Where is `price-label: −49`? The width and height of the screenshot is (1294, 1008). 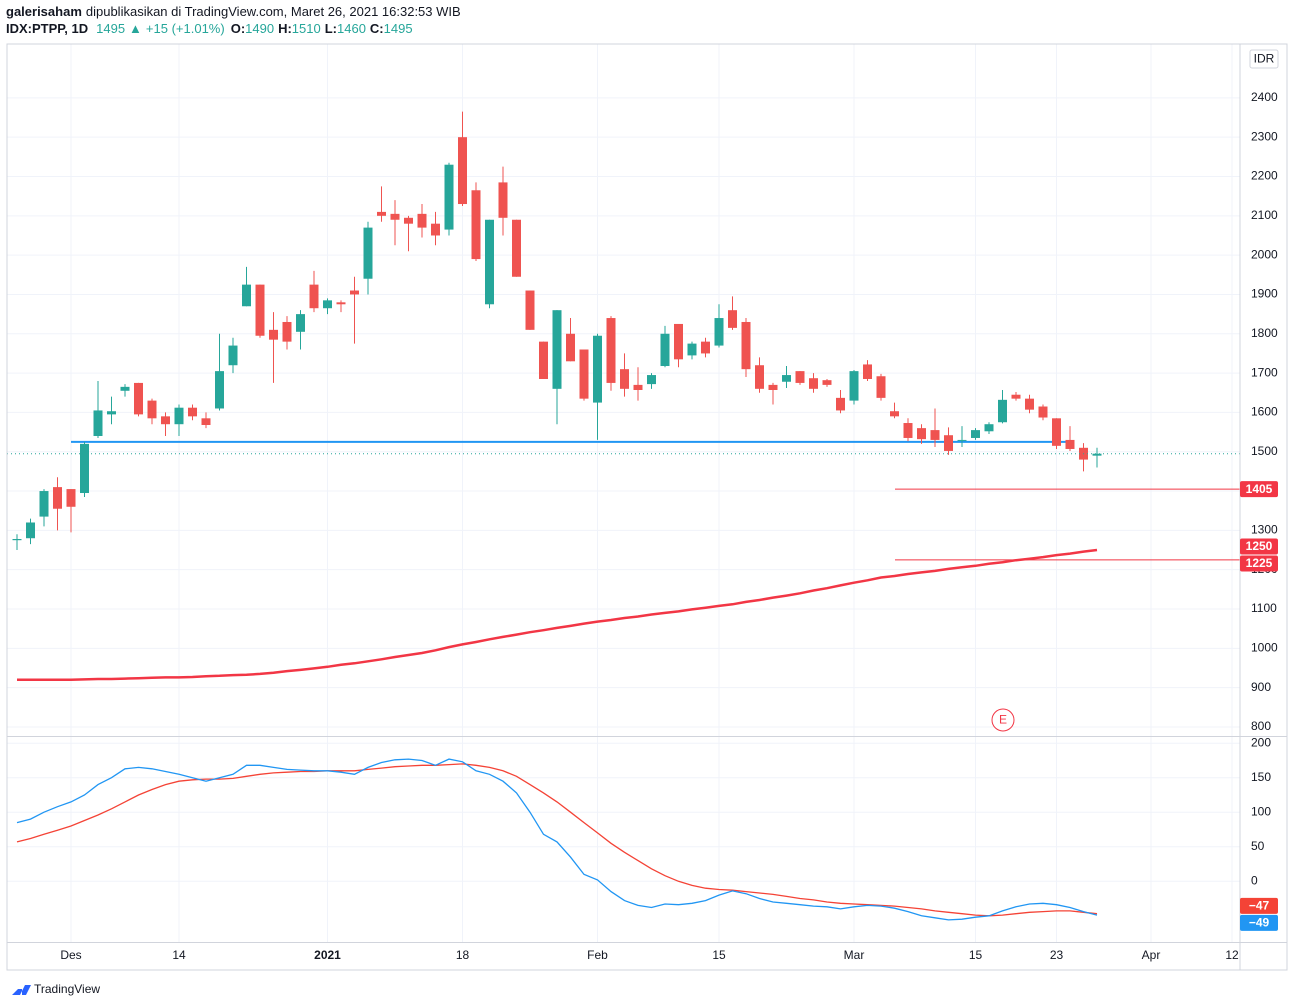 price-label: −49 is located at coordinates (1259, 923).